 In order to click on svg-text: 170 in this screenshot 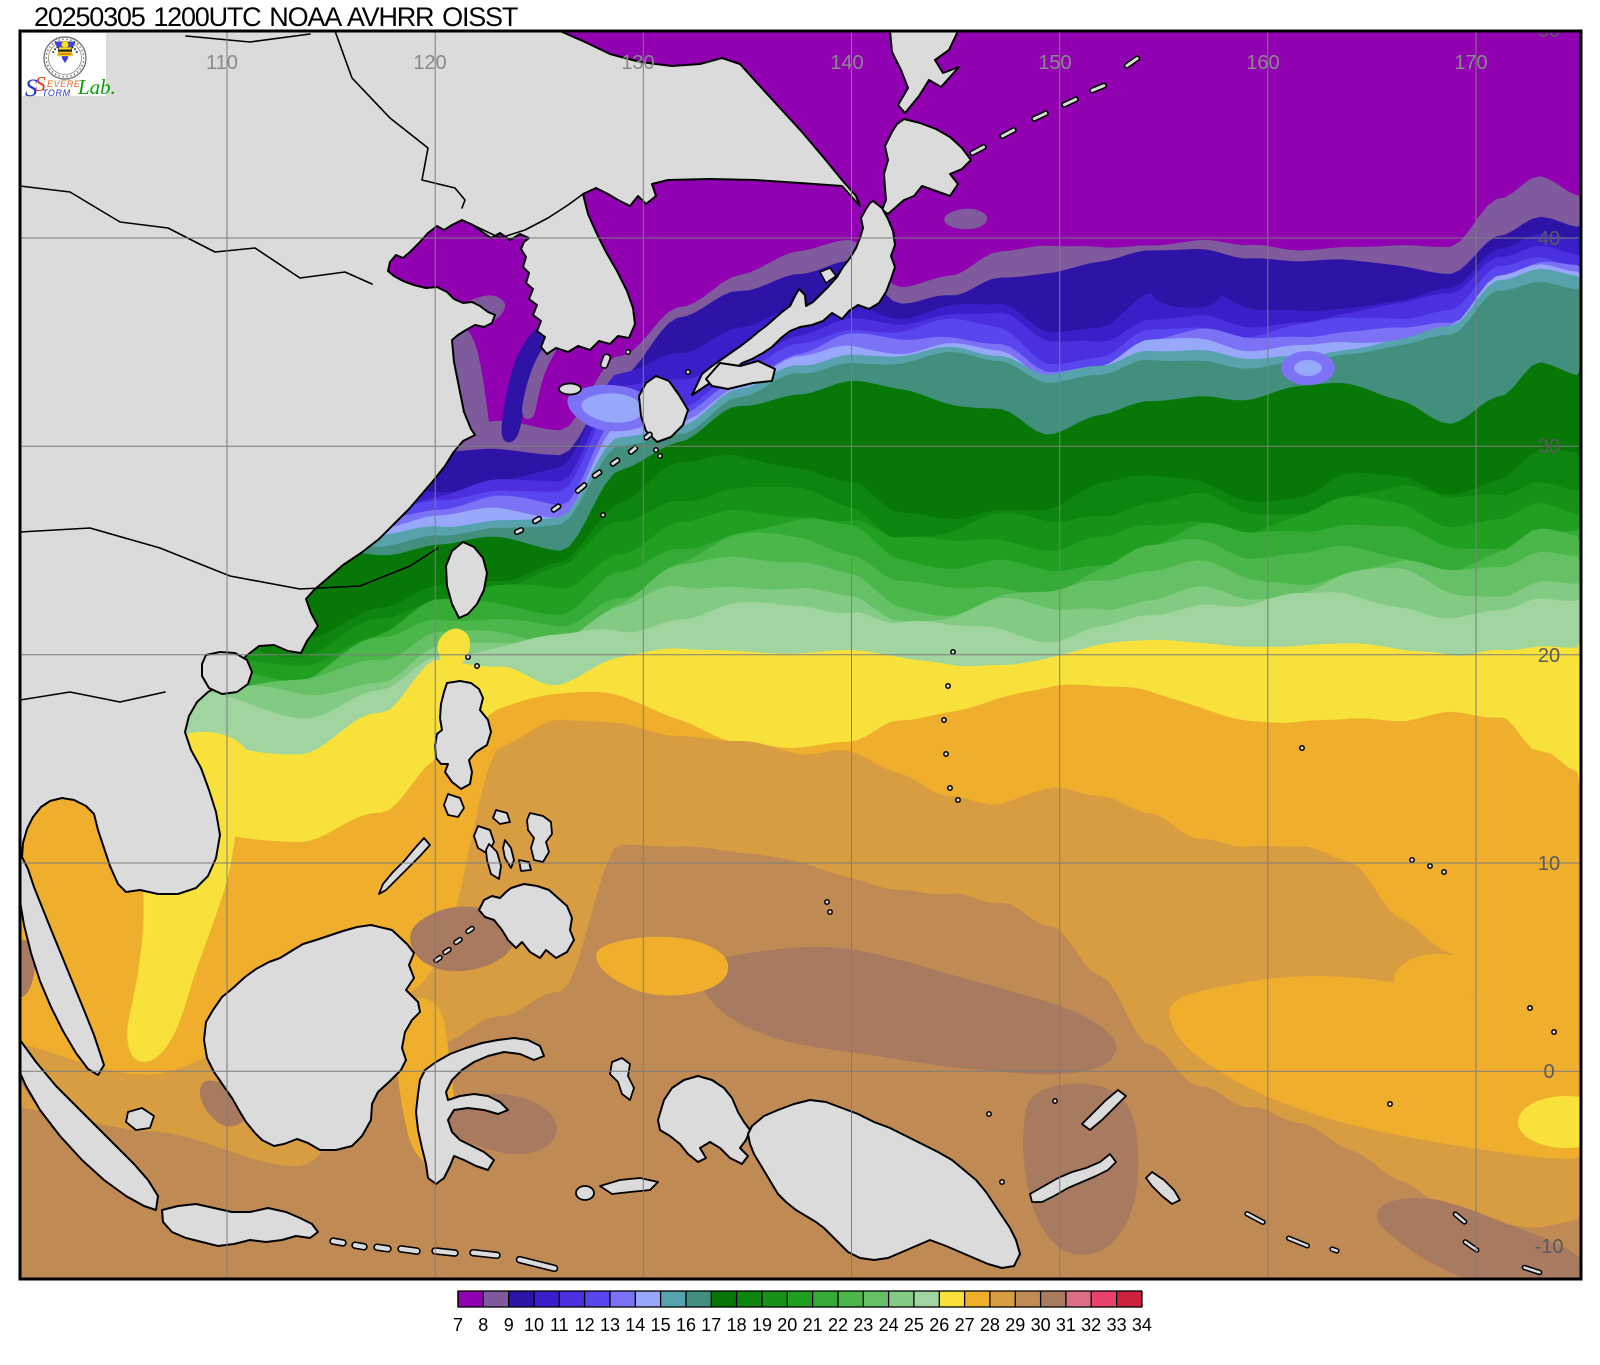, I will do `click(1470, 63)`.